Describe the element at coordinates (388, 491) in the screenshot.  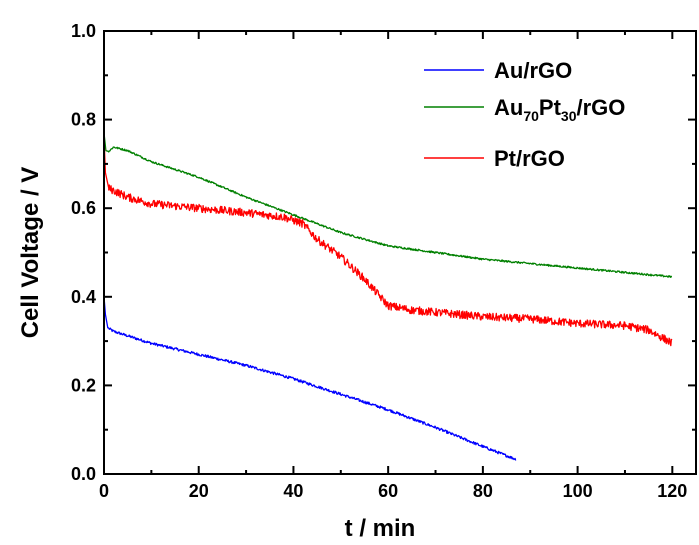
I see `x-tick-label: 60` at that location.